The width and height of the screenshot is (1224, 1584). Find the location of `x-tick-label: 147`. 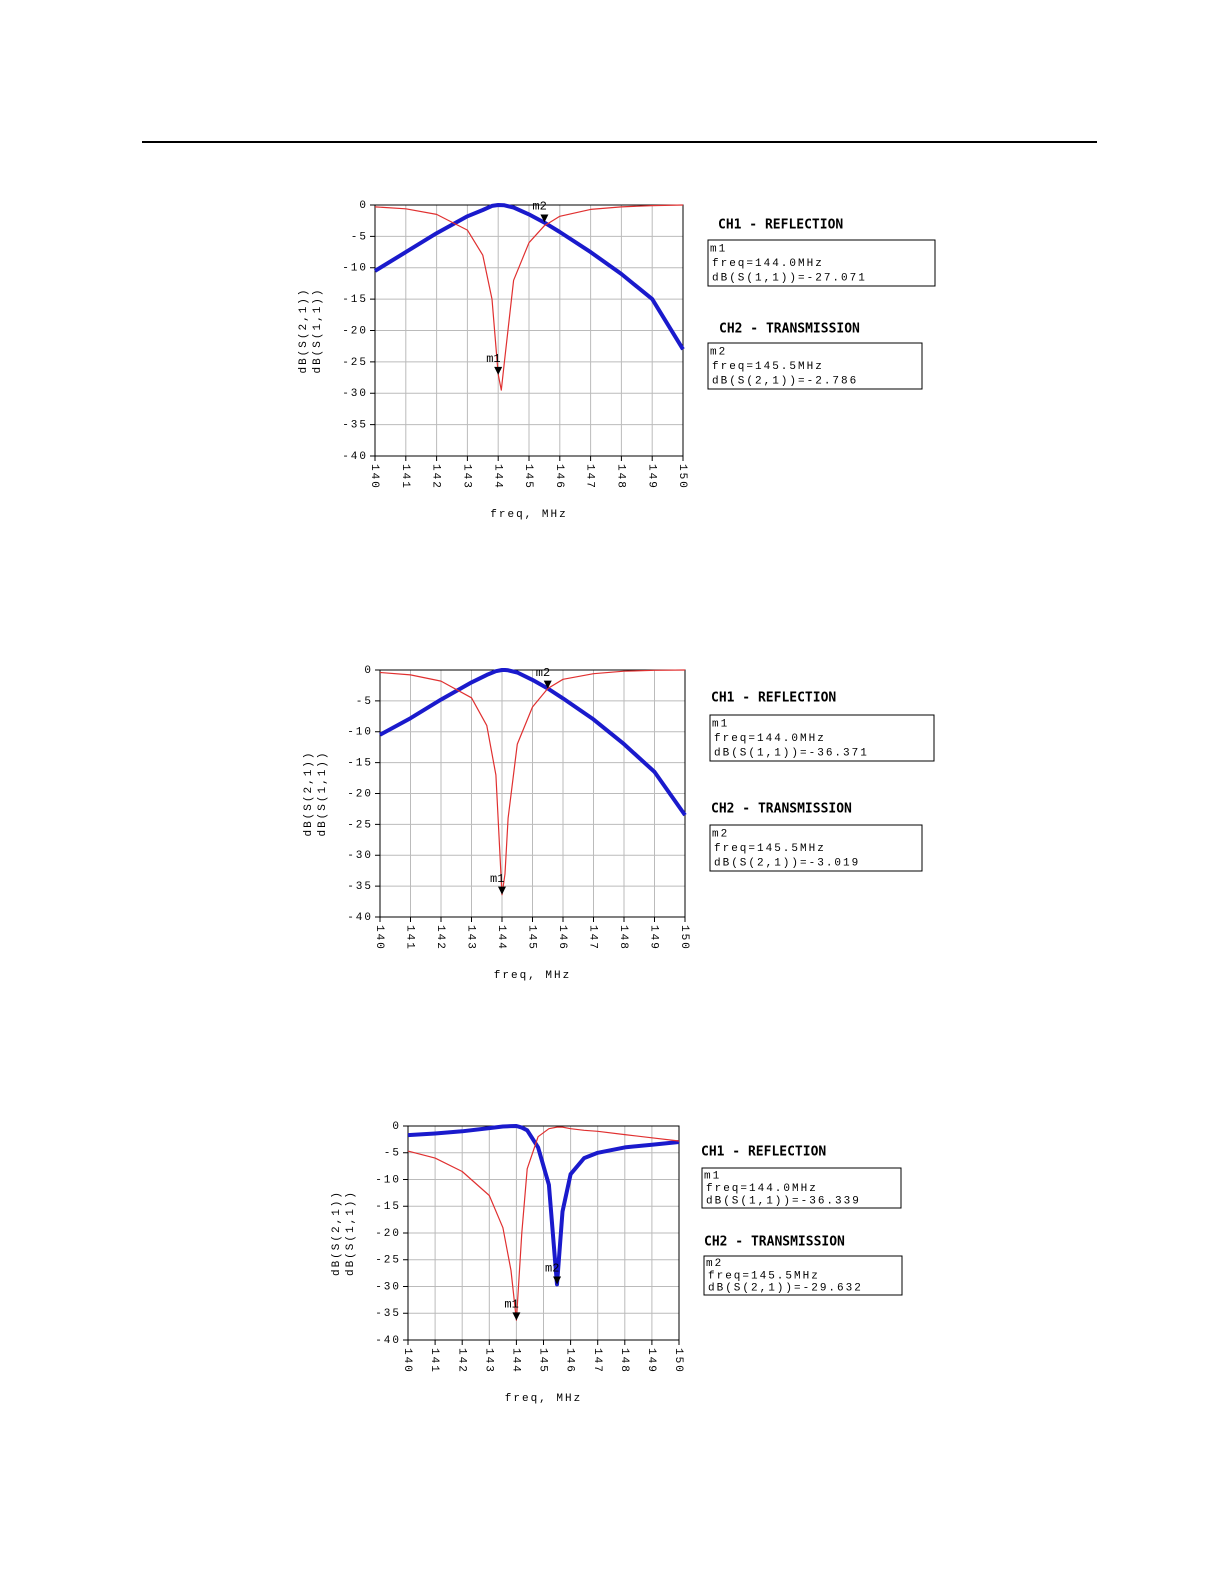

x-tick-label: 147 is located at coordinates (590, 477).